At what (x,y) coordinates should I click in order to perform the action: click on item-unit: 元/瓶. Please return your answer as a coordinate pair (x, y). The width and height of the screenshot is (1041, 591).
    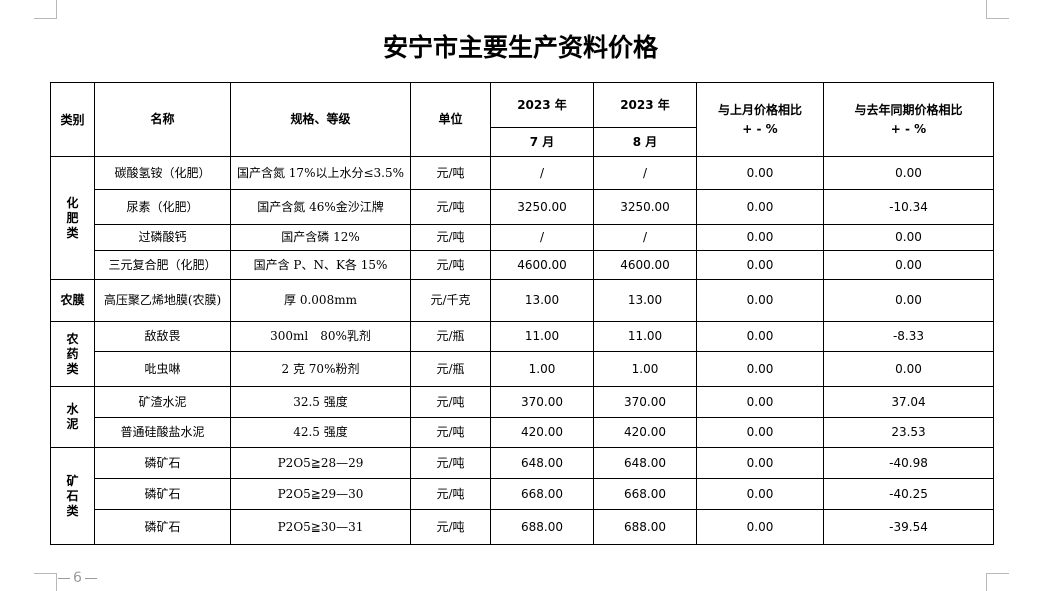
    Looking at the image, I should click on (450, 336).